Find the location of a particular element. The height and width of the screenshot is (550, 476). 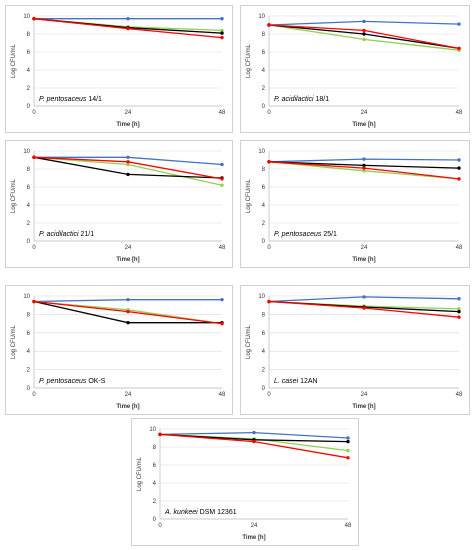

species-label: P. pentosaceus 25/1 is located at coordinates (305, 234).